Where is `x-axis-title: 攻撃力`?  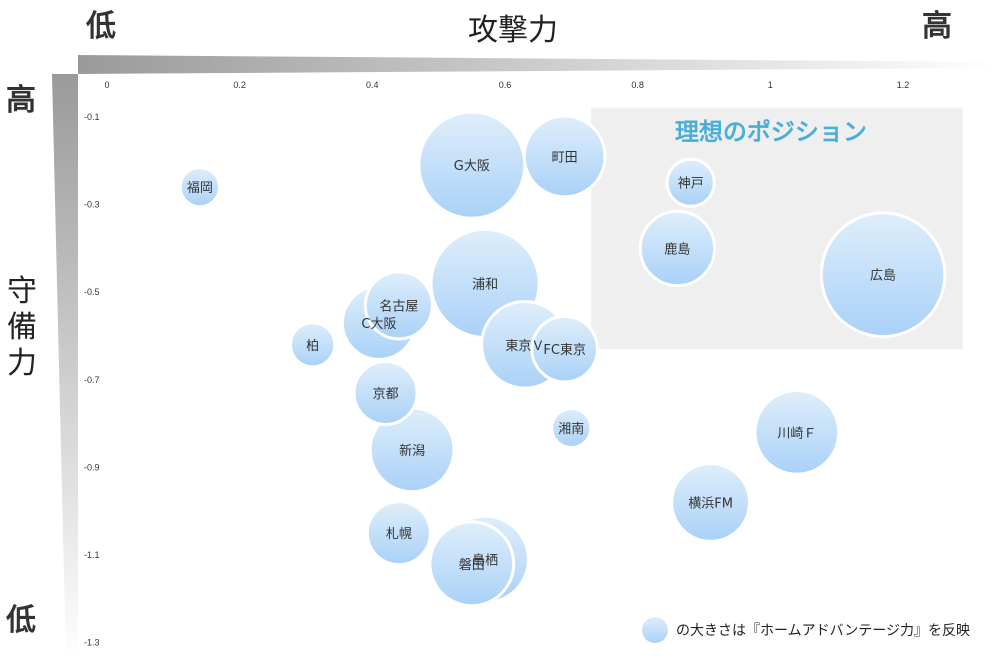
x-axis-title: 攻撃力 is located at coordinates (513, 30).